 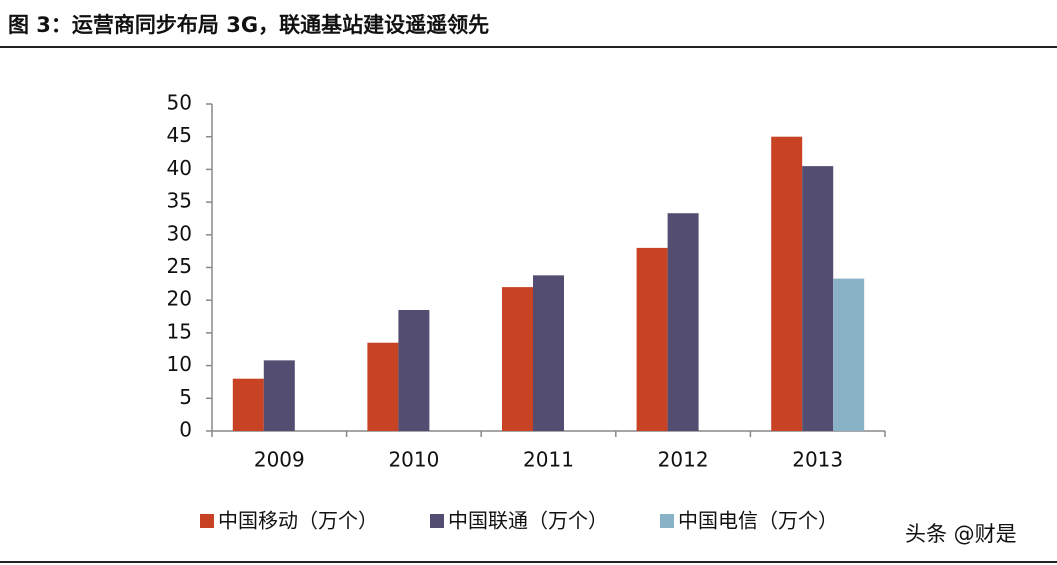 What do you see at coordinates (179, 233) in the screenshot?
I see `y-tick-label: 30` at bounding box center [179, 233].